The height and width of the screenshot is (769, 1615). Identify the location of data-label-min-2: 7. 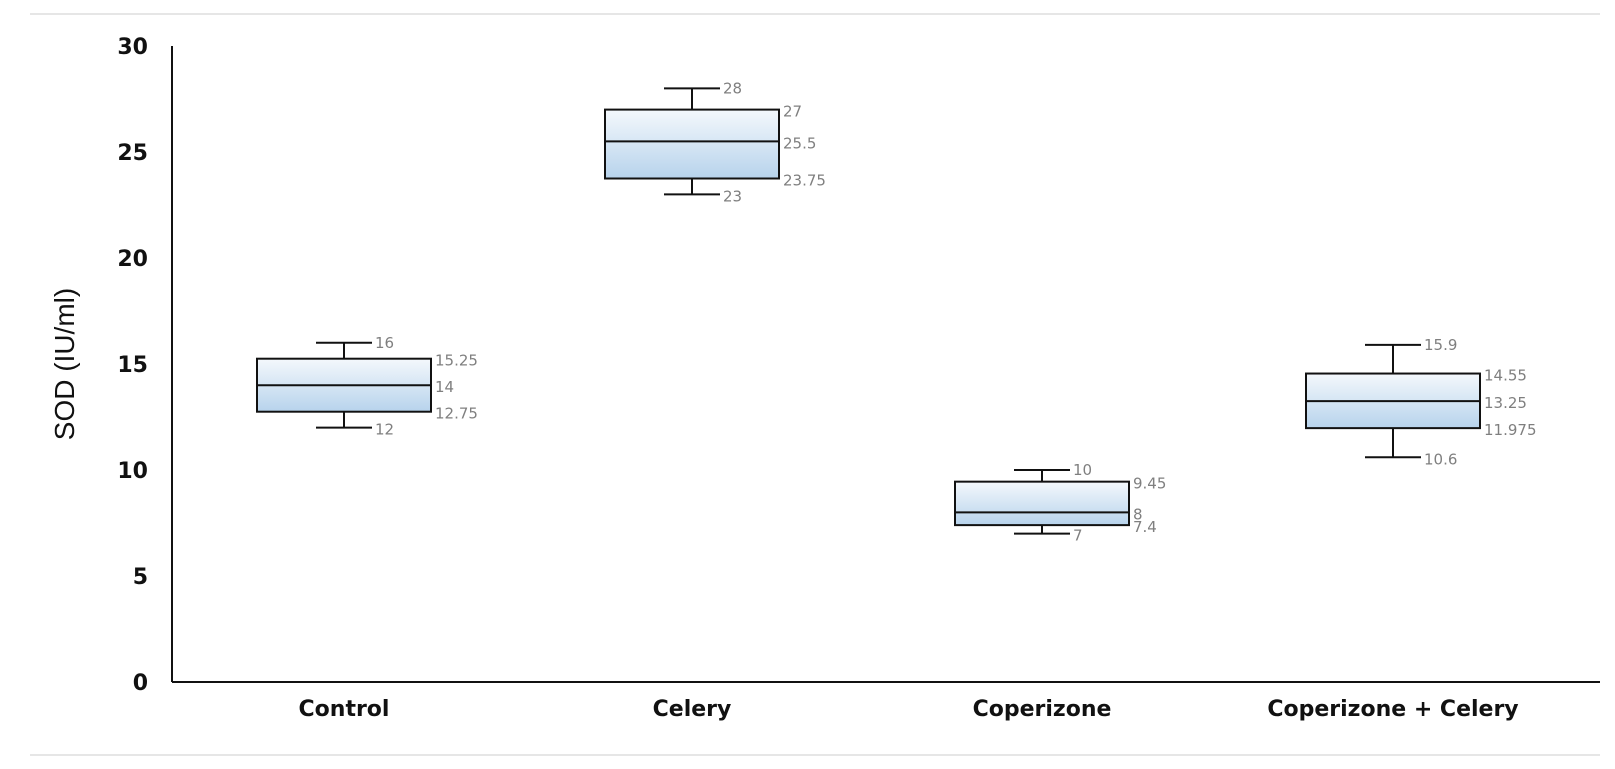
(1078, 536).